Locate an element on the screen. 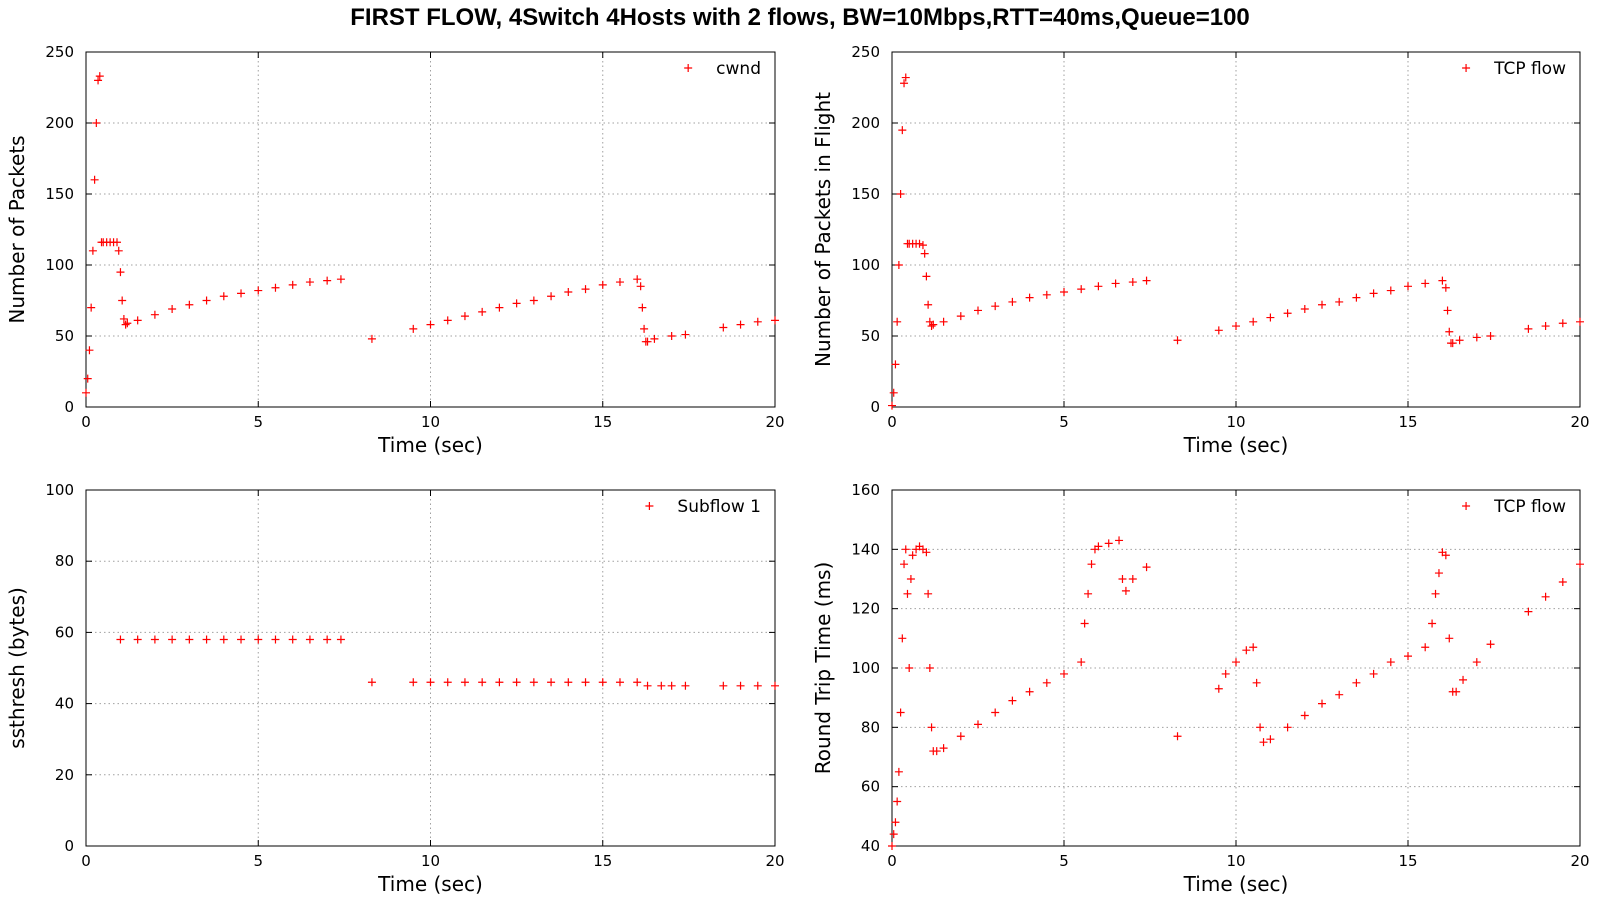  x-axis-label: Time (sec) is located at coordinates (430, 884).